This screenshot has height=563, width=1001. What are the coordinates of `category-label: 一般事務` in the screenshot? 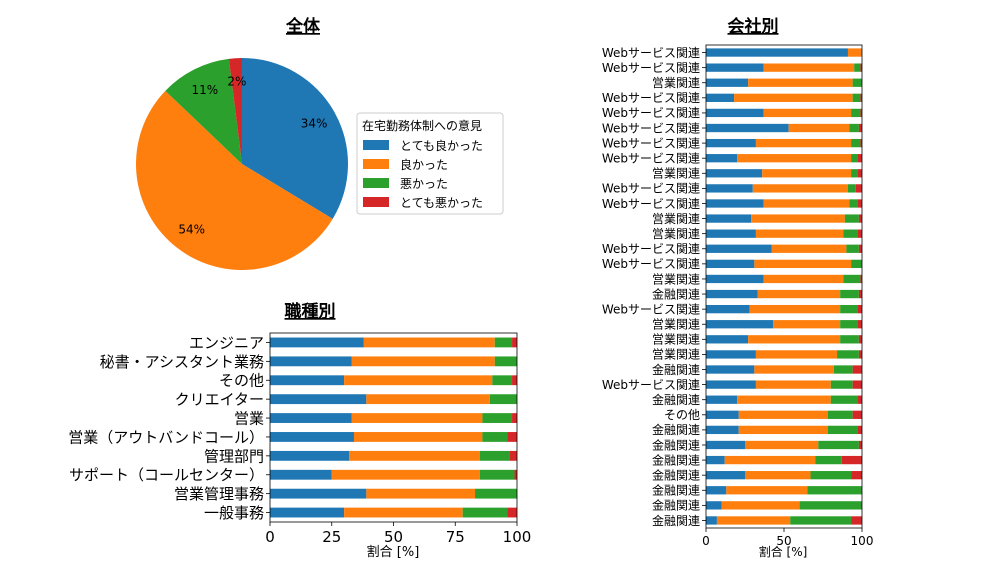 It's located at (234, 513).